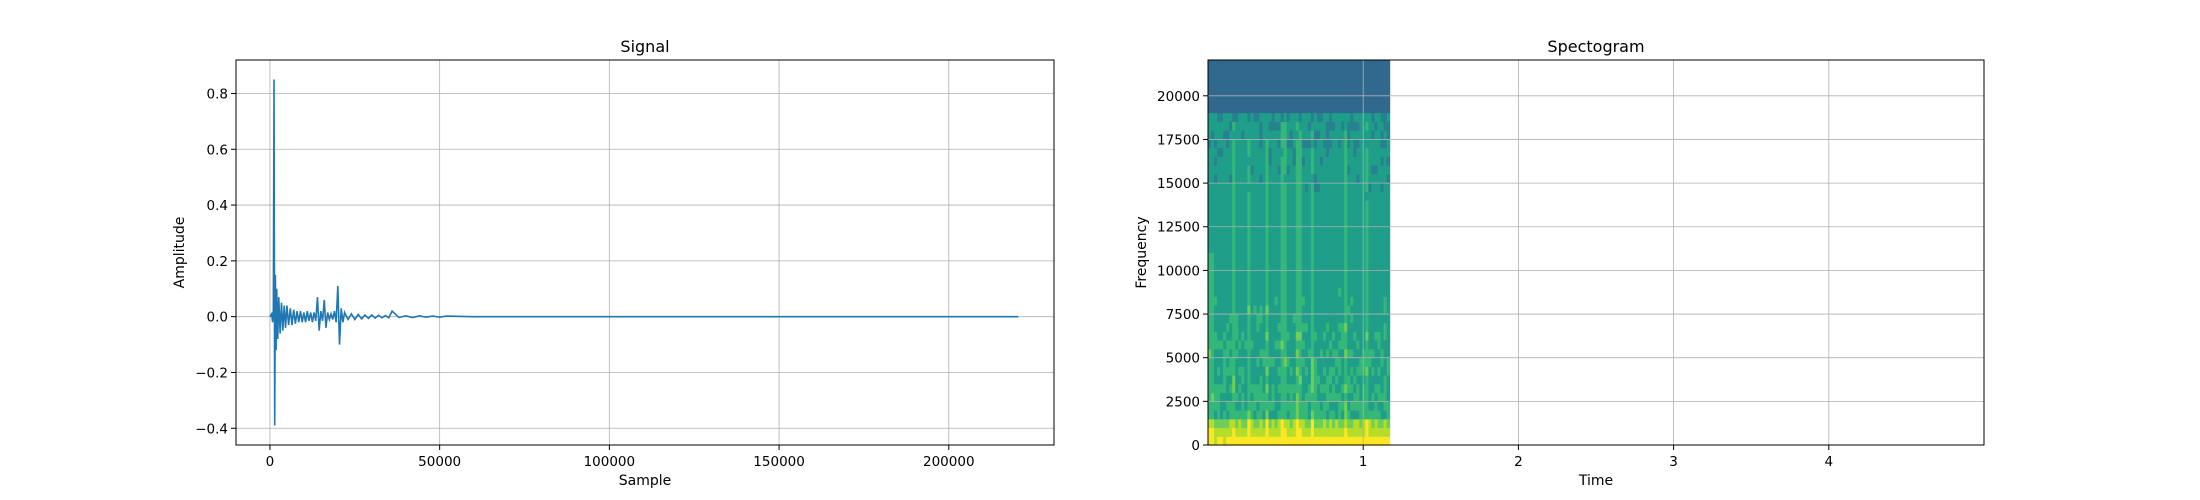 This screenshot has height=500, width=2200. I want to click on signal-y-ticks: −0.4−0.20.00.20.40.60.8, so click(215, 261).